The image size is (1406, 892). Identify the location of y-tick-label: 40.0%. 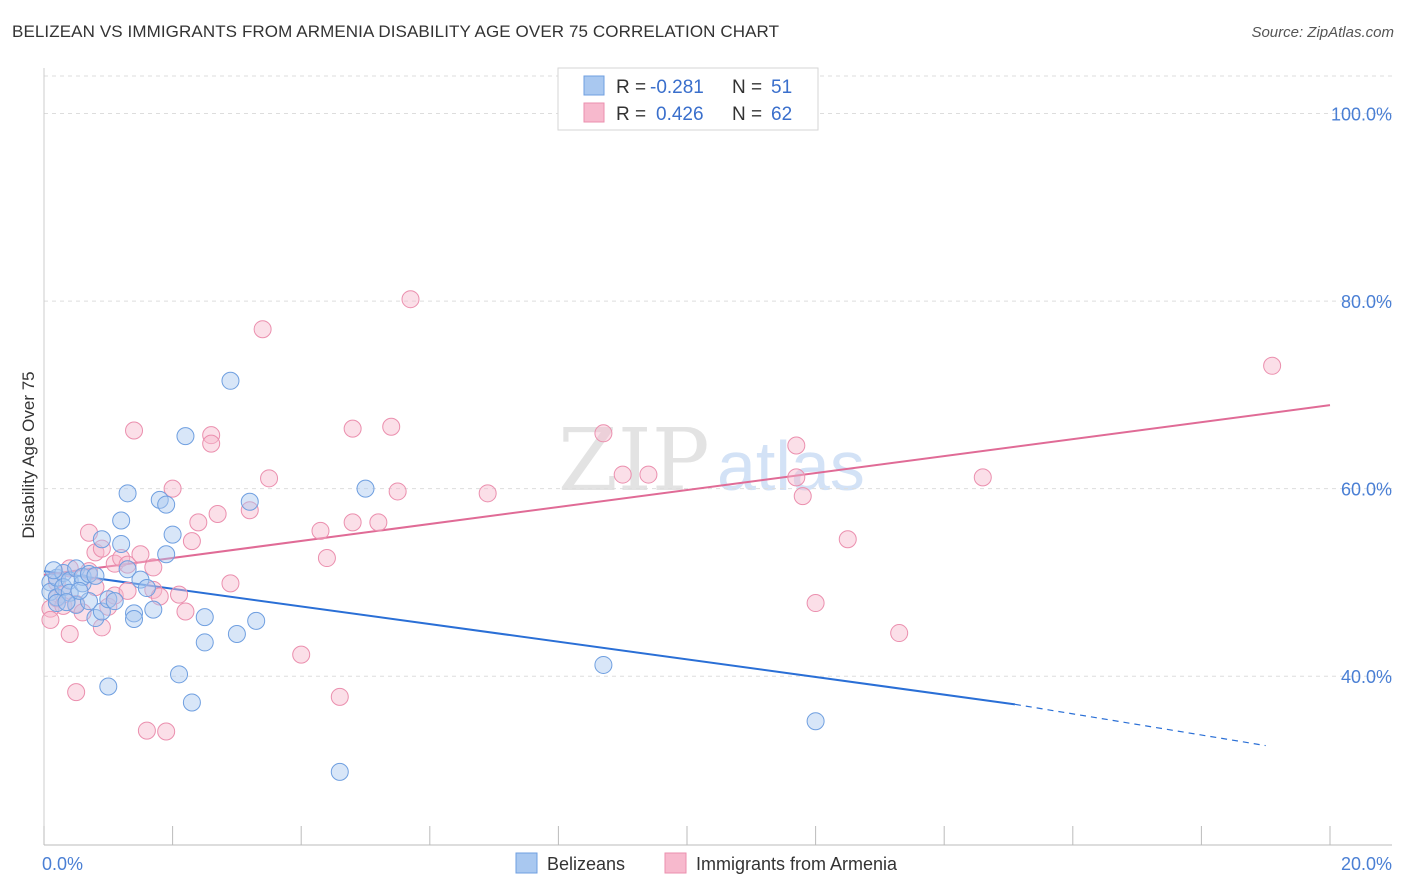
(1366, 677).